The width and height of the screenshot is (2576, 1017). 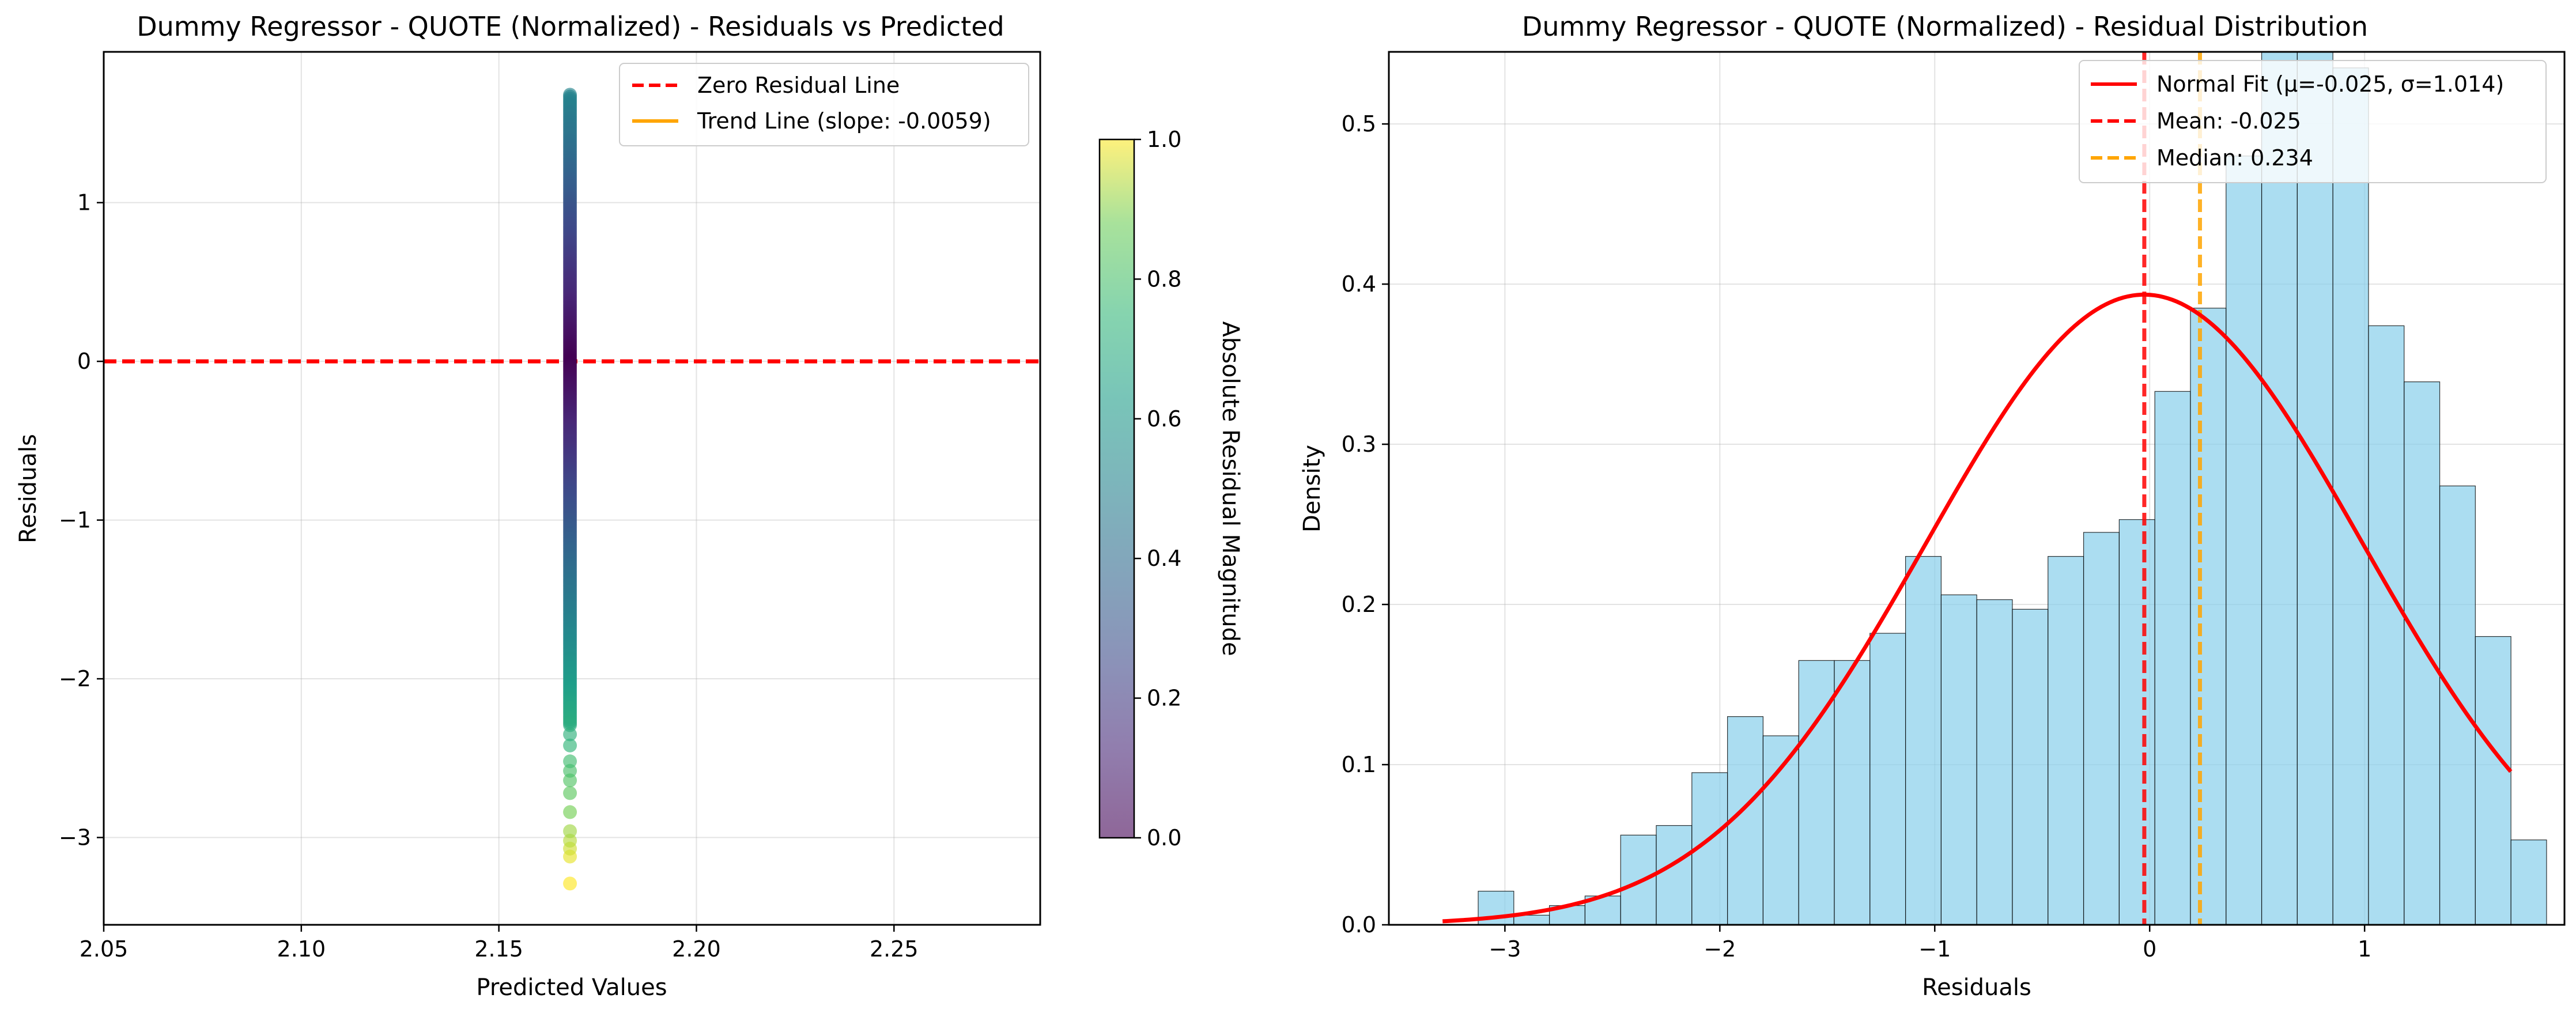 I want to click on colorbar-tick-label-2: 0.4, so click(x=1164, y=558).